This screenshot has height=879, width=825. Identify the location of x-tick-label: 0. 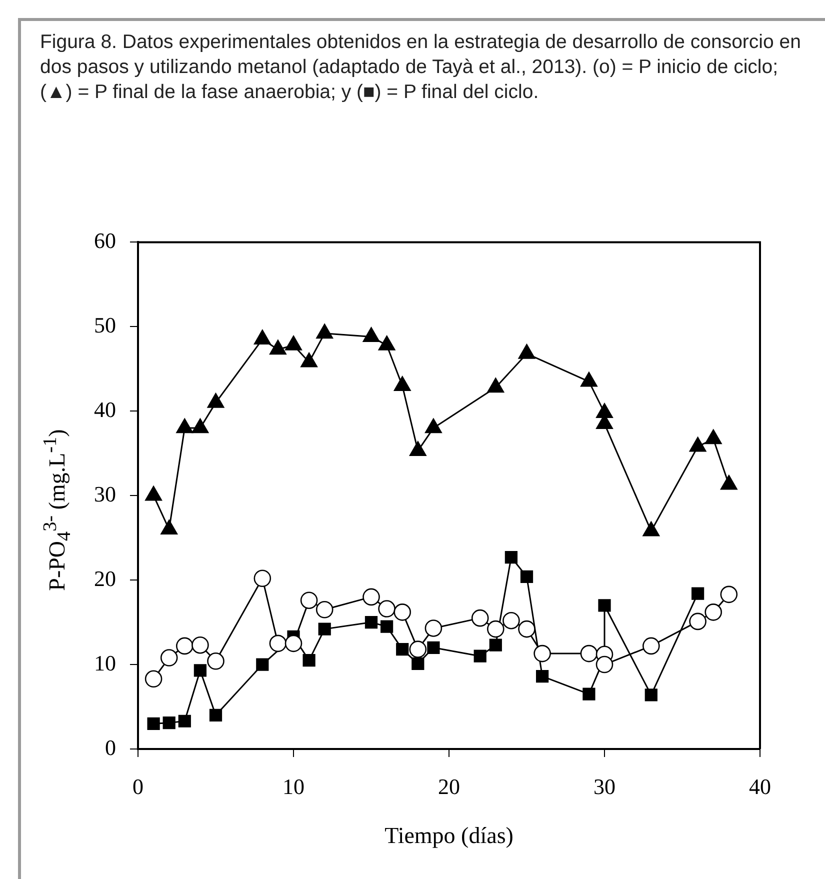
(138, 786).